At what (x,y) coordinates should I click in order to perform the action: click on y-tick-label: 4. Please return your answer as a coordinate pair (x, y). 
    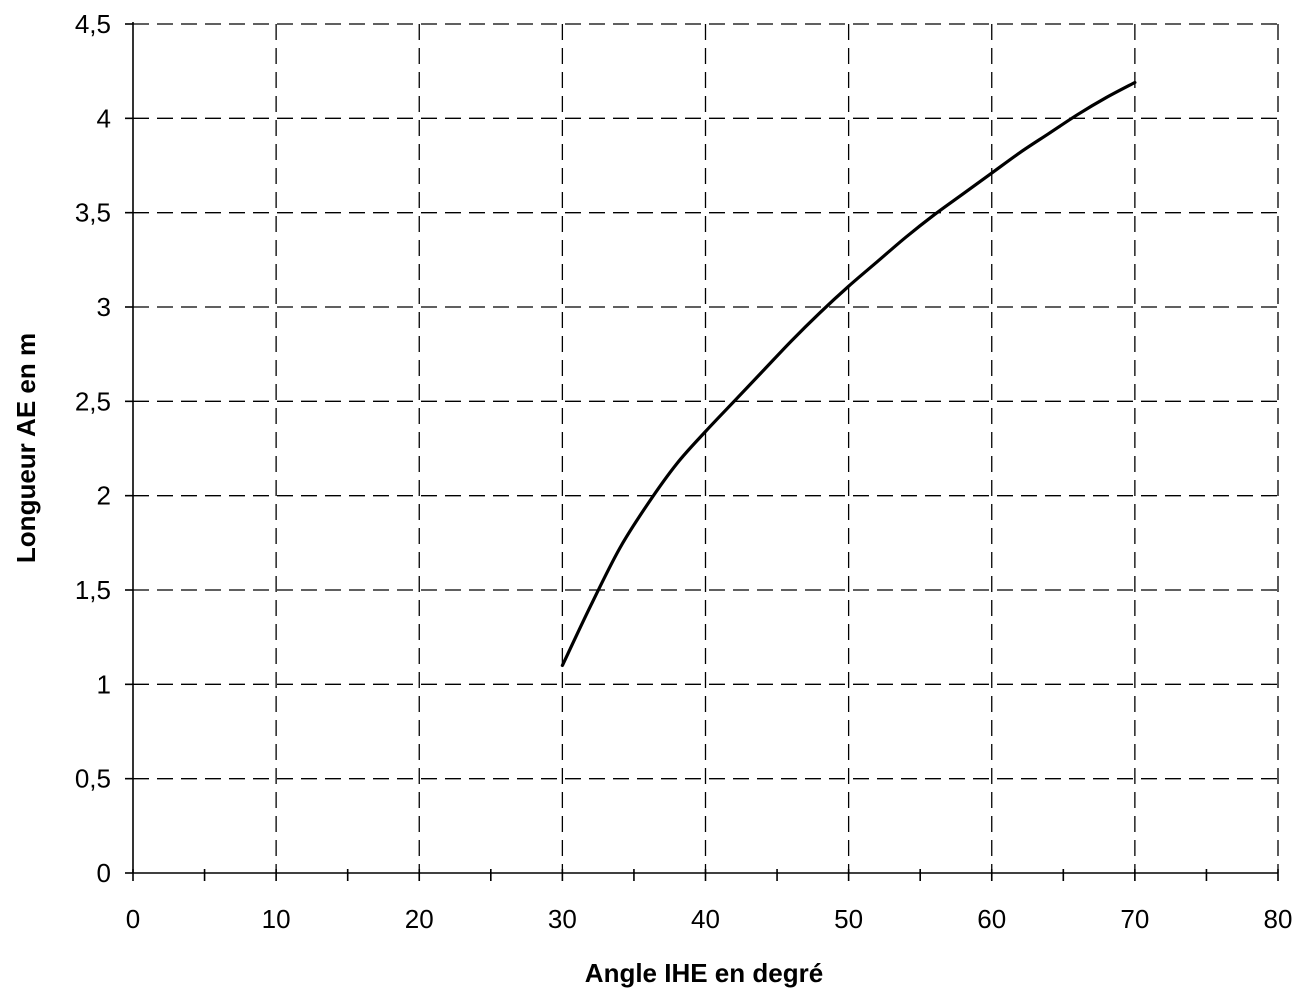
    Looking at the image, I should click on (104, 118).